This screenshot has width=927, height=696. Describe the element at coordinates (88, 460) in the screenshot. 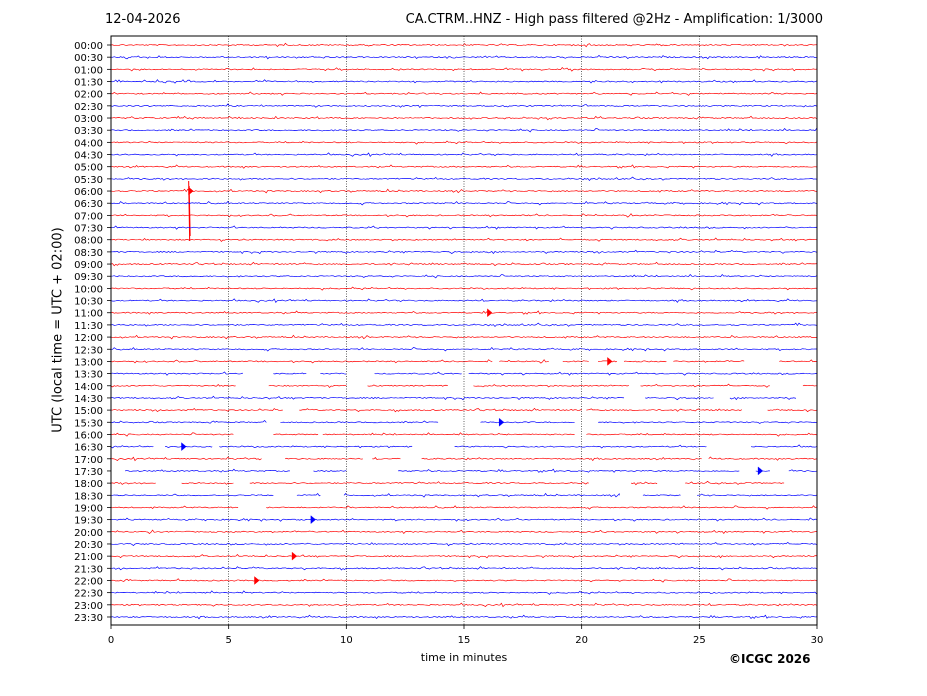

I see `y-tick-label: 17:00` at that location.